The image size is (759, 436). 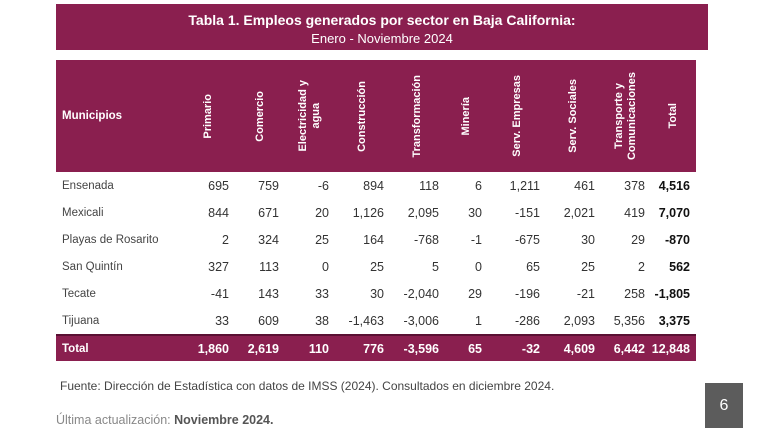 I want to click on cell-primario: 327, so click(x=218, y=266).